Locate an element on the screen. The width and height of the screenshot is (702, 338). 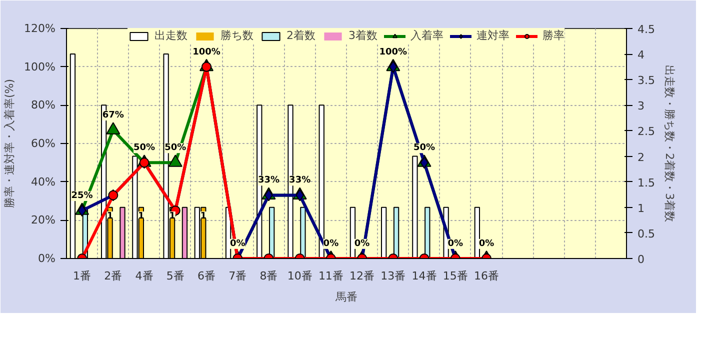
y2-tick-label: 2.5 is located at coordinates (646, 131).